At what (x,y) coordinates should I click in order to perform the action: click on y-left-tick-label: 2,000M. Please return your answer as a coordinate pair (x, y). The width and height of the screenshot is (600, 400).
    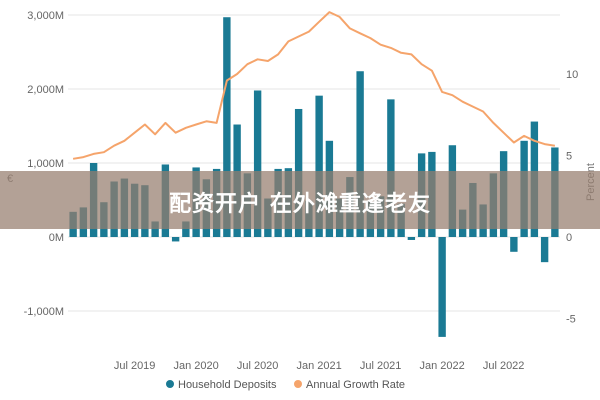
    Looking at the image, I should click on (45, 90).